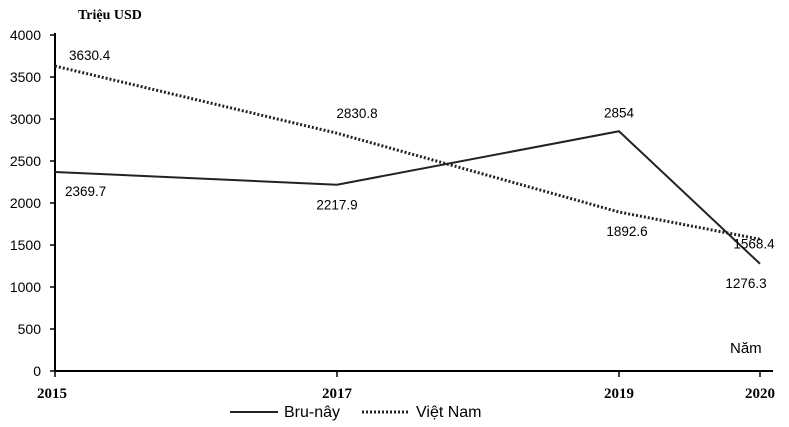  Describe the element at coordinates (25, 77) in the screenshot. I see `y-tick-label: 3500` at that location.